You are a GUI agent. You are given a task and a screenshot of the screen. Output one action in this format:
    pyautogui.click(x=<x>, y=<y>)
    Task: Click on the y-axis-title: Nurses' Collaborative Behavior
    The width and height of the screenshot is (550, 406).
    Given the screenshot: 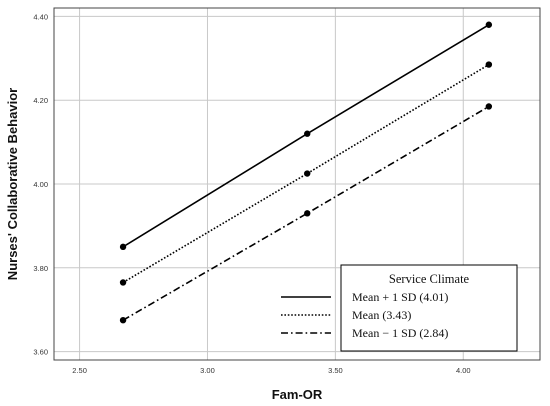 What is the action you would take?
    pyautogui.click(x=12, y=184)
    